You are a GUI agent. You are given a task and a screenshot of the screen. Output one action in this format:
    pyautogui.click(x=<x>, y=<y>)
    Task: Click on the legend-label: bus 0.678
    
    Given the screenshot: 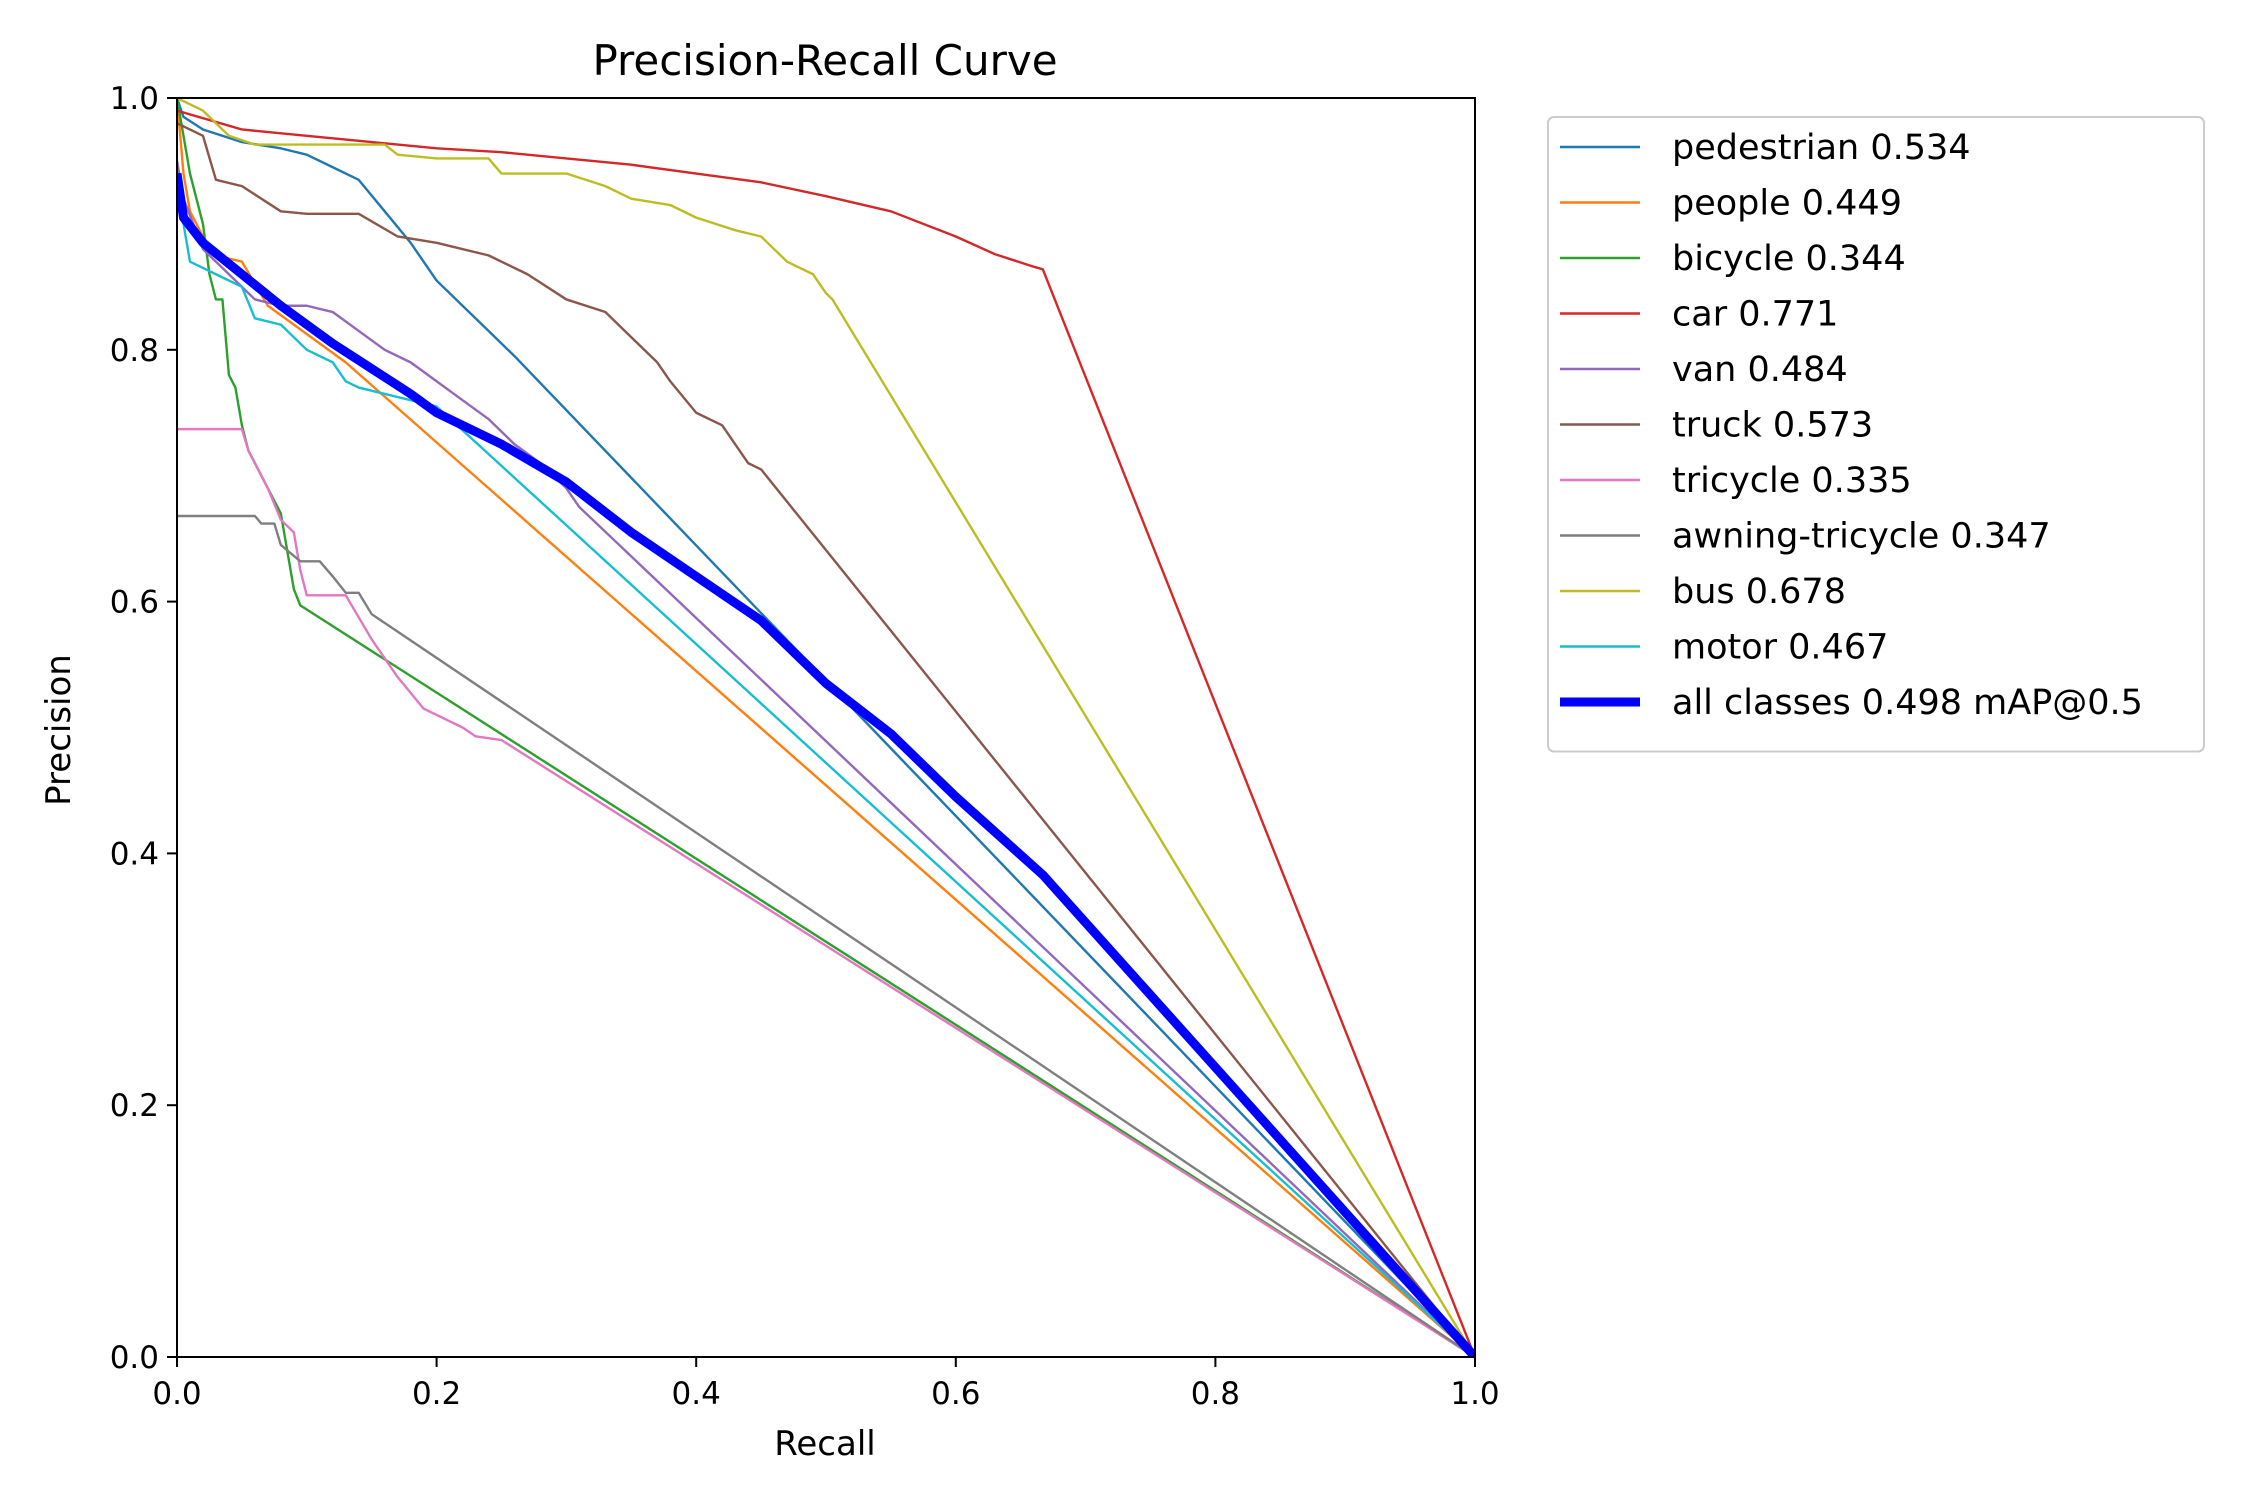 What is the action you would take?
    pyautogui.click(x=1759, y=592)
    